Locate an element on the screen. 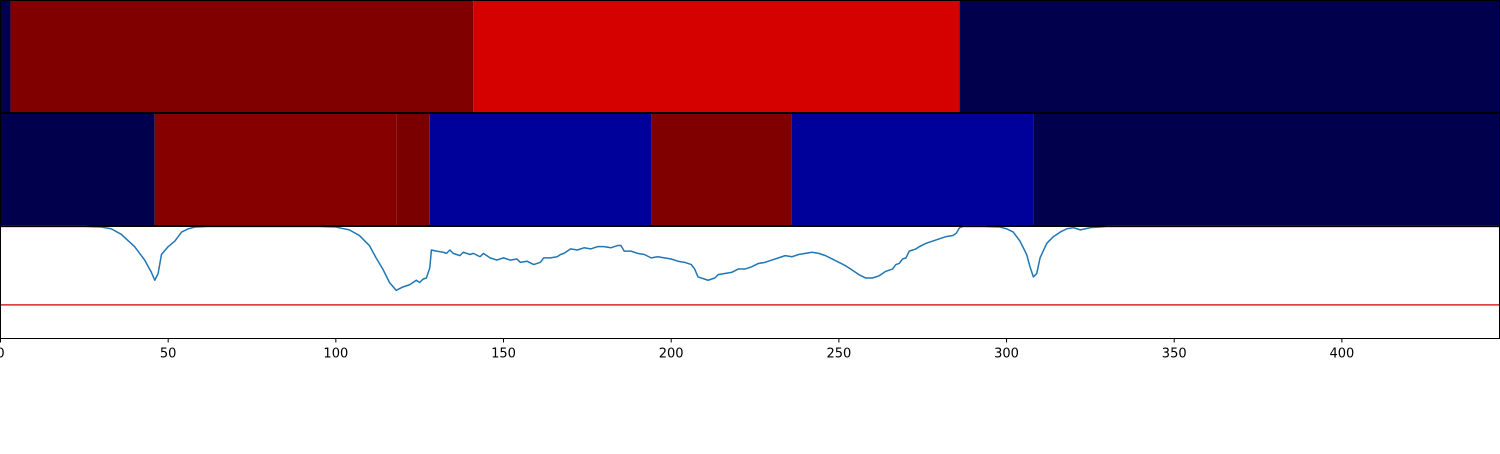 The height and width of the screenshot is (454, 1500). x-tick-label-100: 100 is located at coordinates (335, 354).